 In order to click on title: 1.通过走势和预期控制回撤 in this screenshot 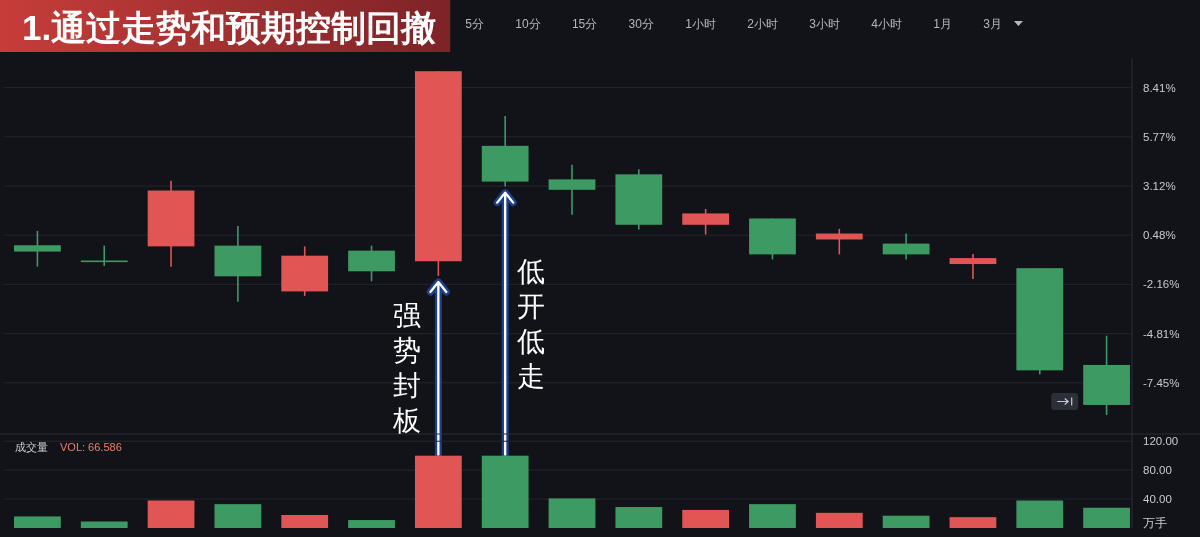, I will do `click(225, 26)`.